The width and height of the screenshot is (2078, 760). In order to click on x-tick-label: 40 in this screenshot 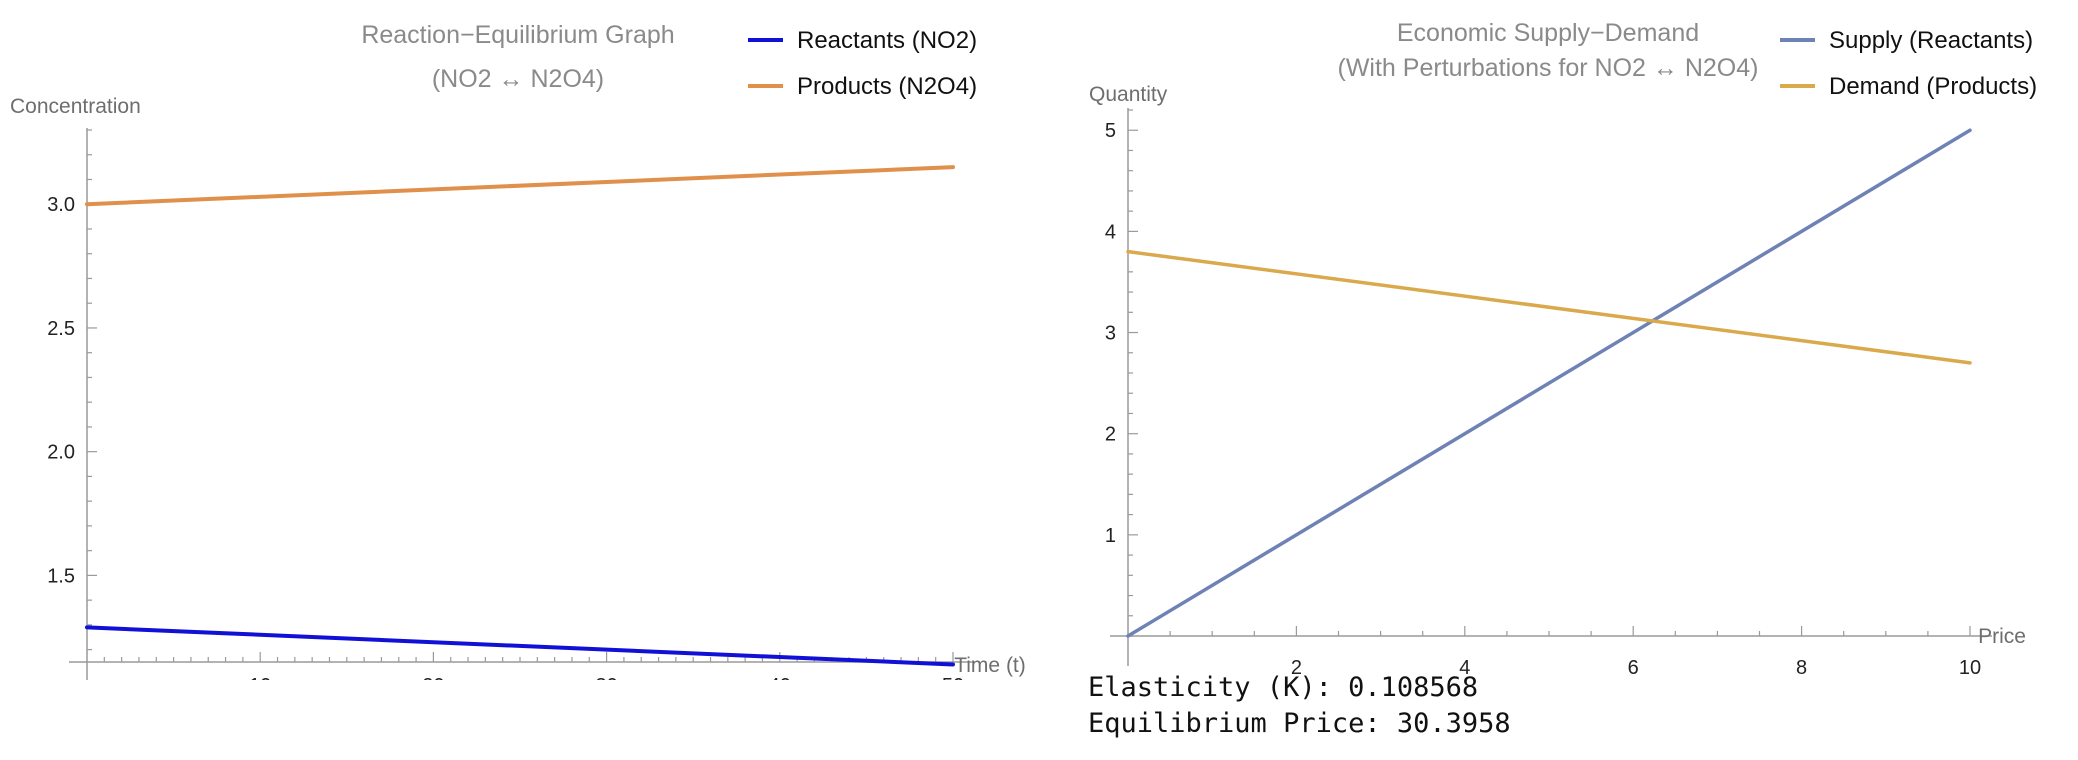, I will do `click(780, 677)`.